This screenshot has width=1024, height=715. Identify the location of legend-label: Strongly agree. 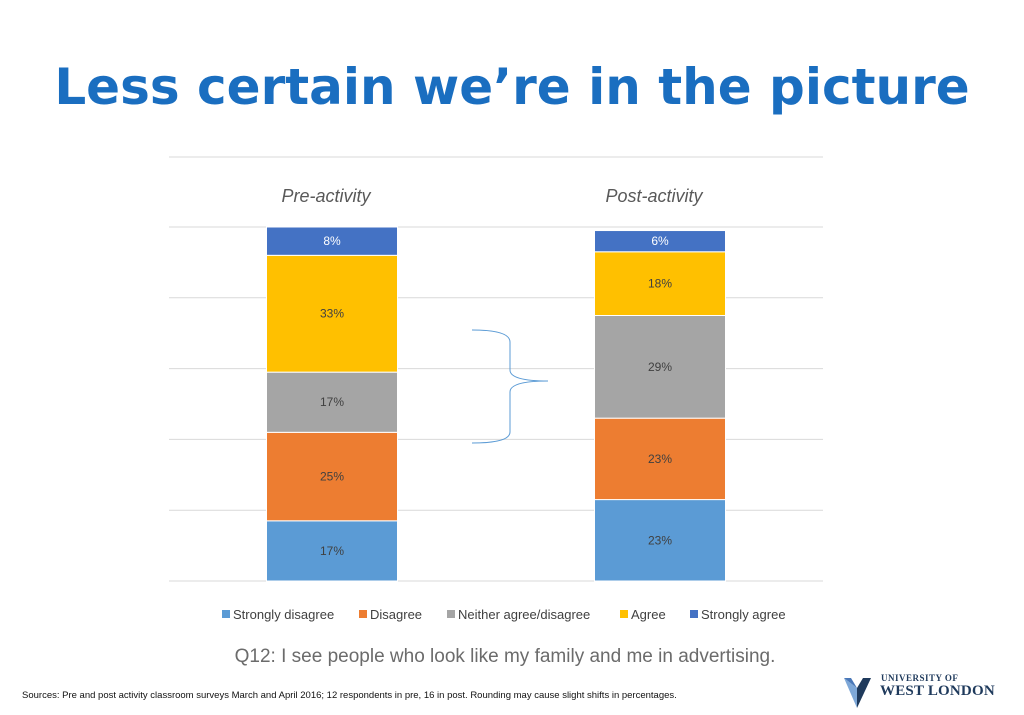
(743, 614).